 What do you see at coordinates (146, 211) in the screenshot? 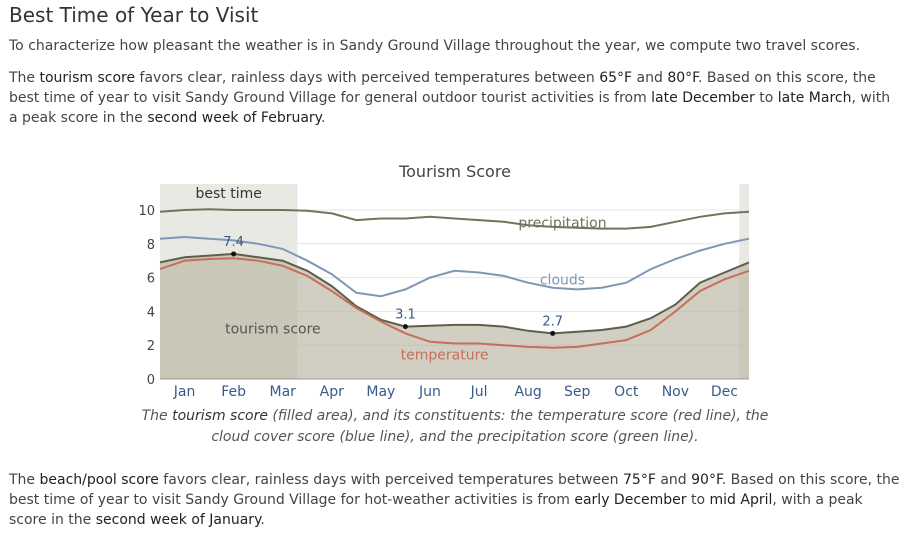
I see `y-tick-label: 10` at bounding box center [146, 211].